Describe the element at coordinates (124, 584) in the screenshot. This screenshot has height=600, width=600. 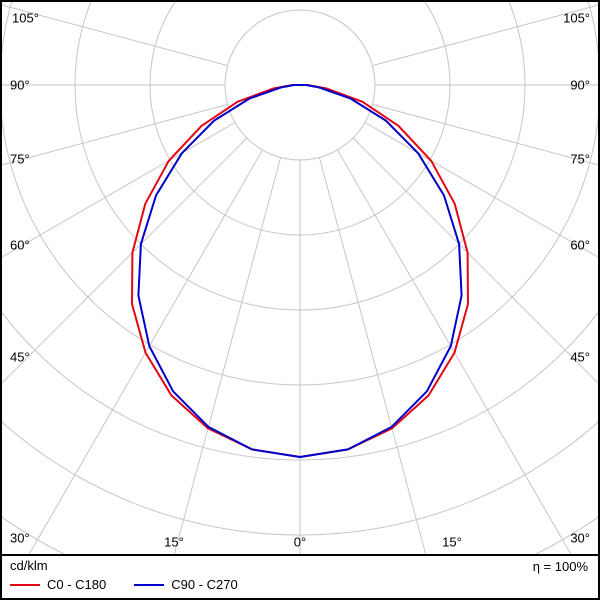
I see `legend: C0 - C180 C90 - C270` at that location.